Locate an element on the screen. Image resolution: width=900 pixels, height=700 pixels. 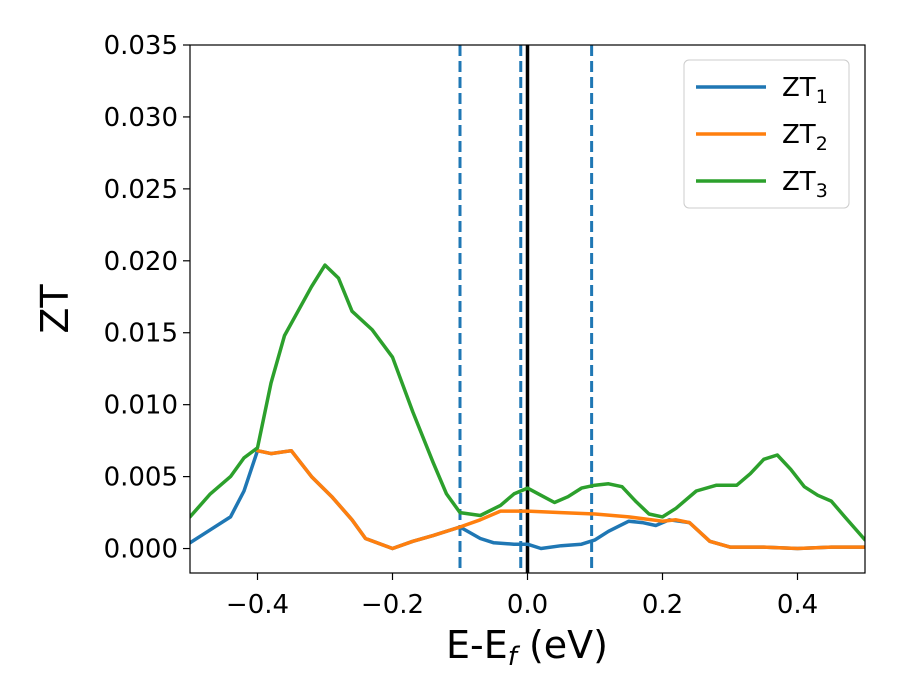
y-tick-label: 0.025 is located at coordinates (141, 190).